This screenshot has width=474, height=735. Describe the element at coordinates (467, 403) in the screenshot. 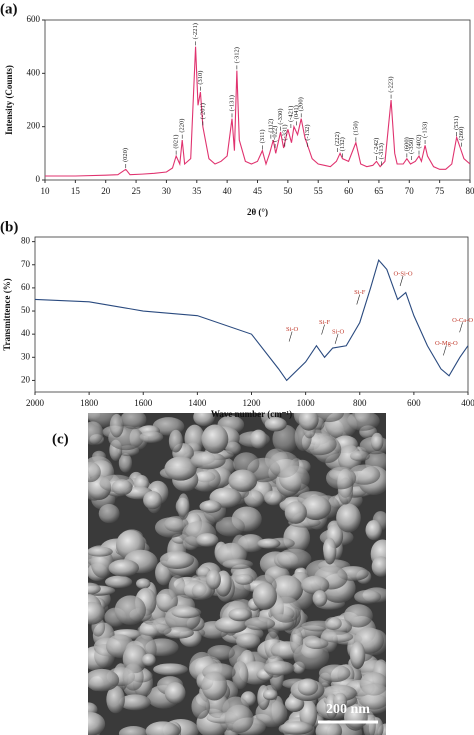

I see `x-tick-label: 400` at that location.